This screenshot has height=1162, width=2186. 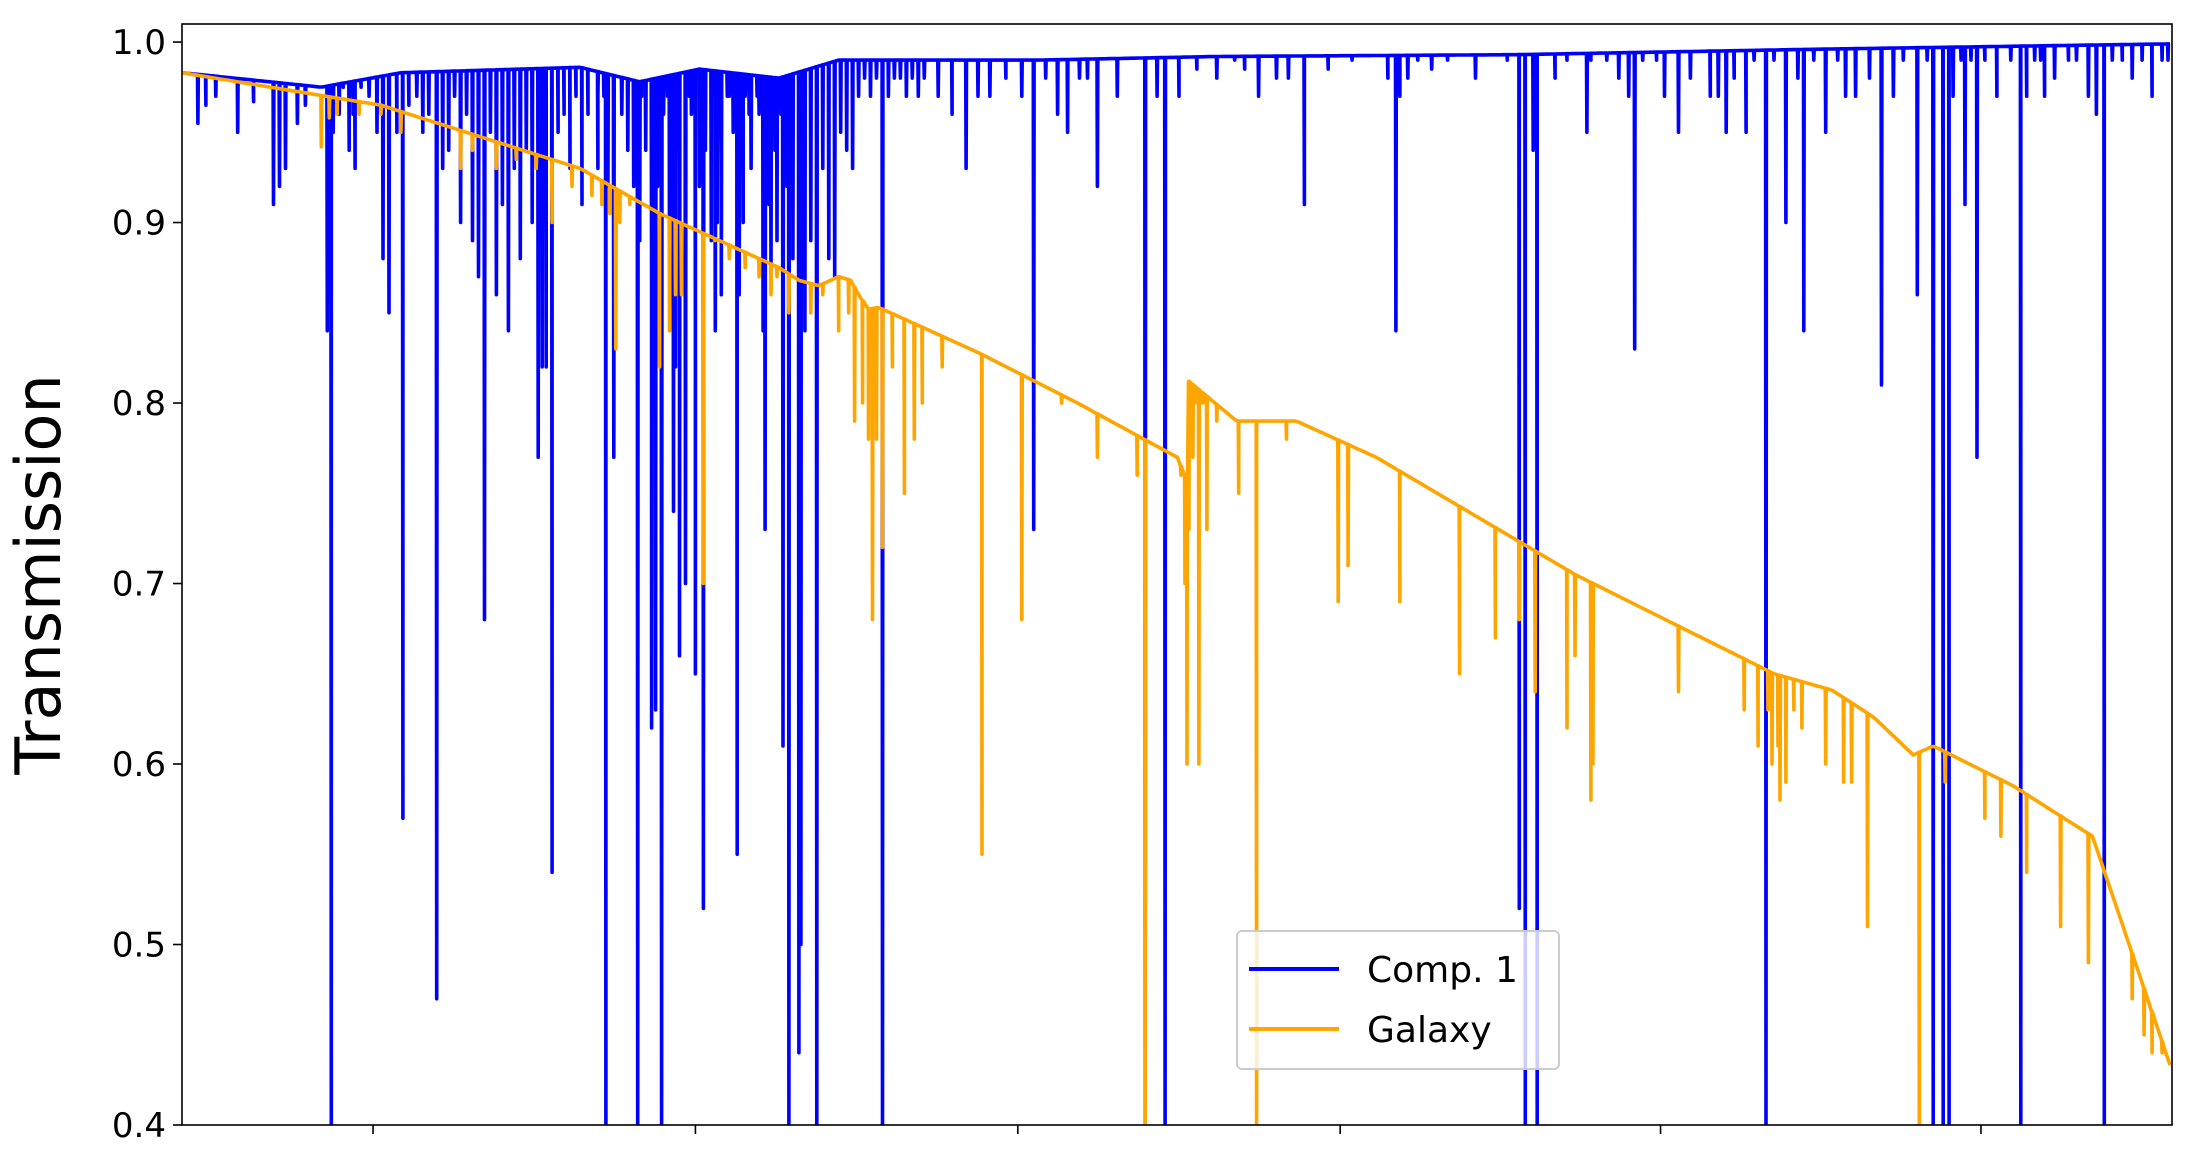 I want to click on legend: Comp. 1 Galaxy, so click(x=1398, y=1000).